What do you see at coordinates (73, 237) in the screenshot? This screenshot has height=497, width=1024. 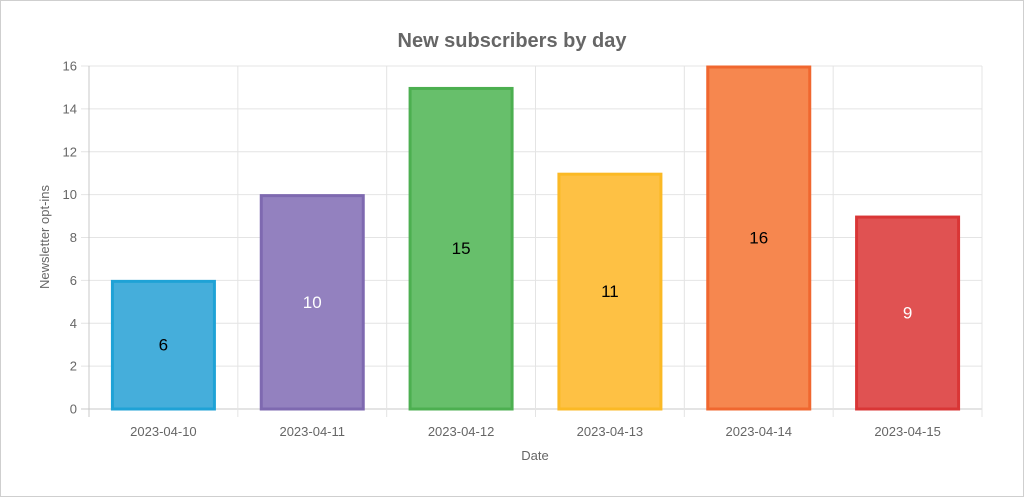 I see `y-tick-label: 8` at bounding box center [73, 237].